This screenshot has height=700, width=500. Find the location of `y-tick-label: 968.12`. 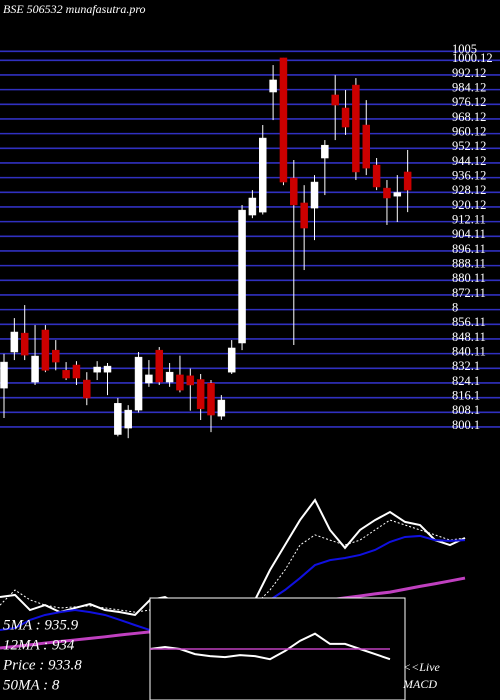

y-tick-label: 968.12 is located at coordinates (469, 117).